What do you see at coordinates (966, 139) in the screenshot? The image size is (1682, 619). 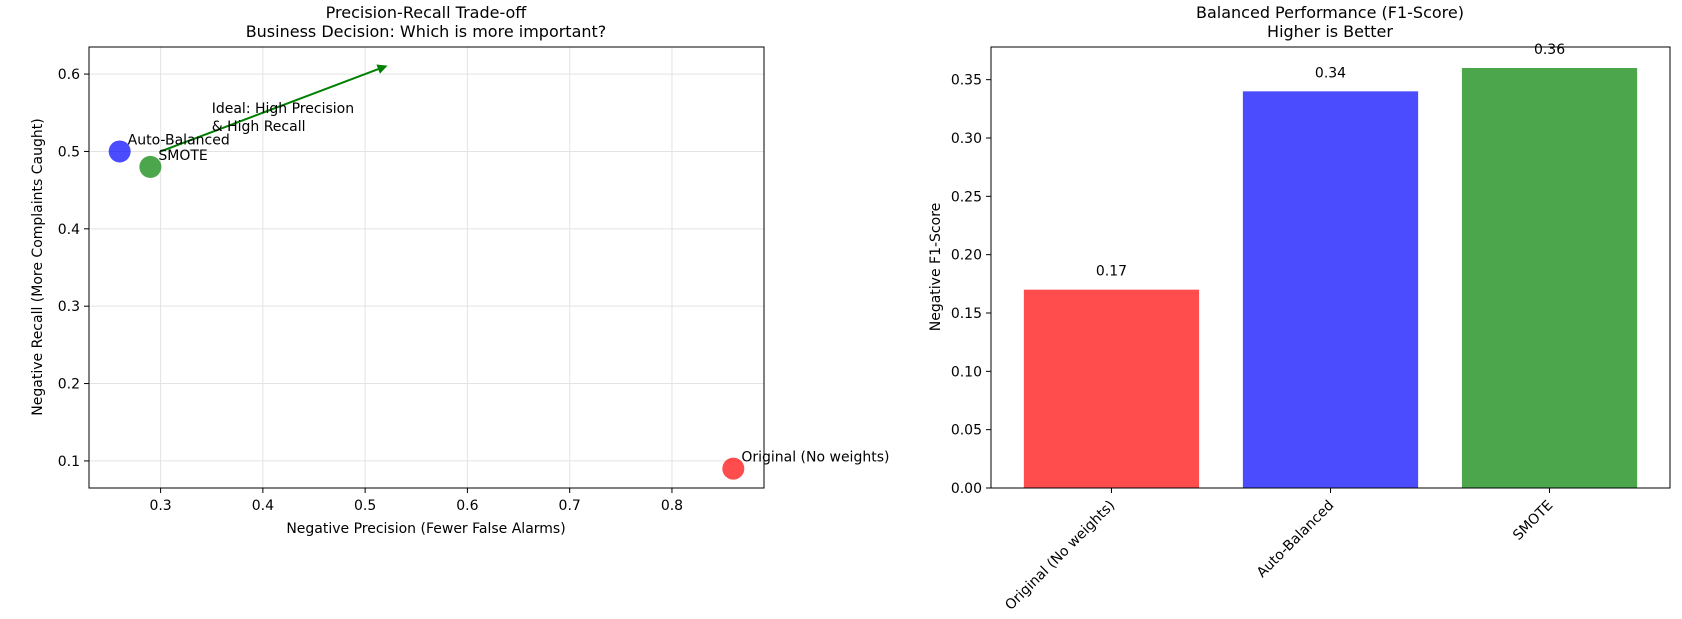 I see `y-tick-label: 0.30` at bounding box center [966, 139].